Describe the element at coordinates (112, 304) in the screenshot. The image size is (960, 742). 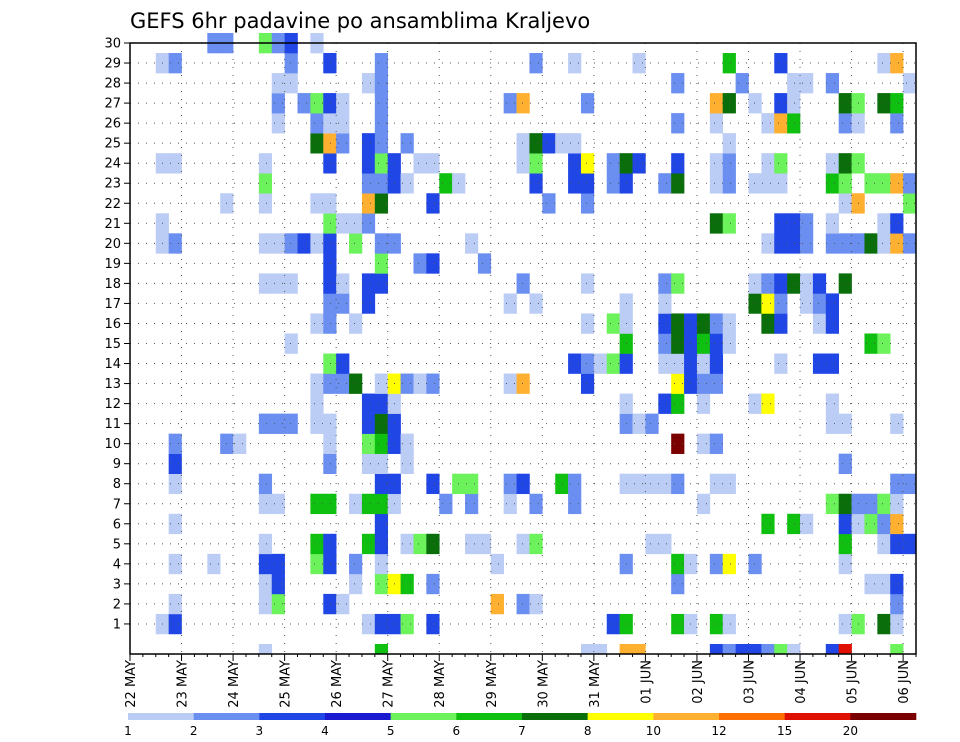
I see `y-tick-label: 17` at that location.